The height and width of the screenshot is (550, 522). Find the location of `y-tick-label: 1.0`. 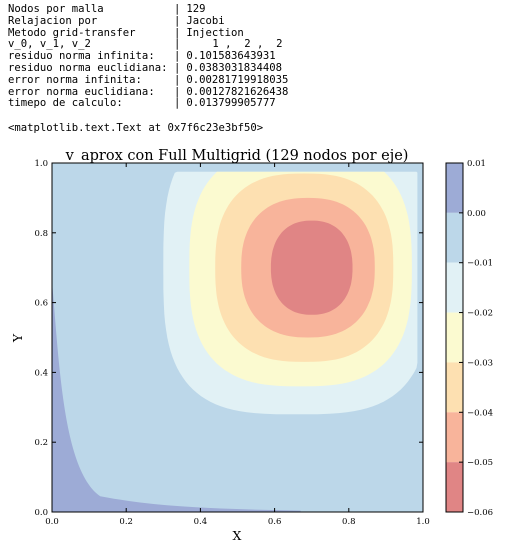

y-tick-label: 1.0 is located at coordinates (41, 164).